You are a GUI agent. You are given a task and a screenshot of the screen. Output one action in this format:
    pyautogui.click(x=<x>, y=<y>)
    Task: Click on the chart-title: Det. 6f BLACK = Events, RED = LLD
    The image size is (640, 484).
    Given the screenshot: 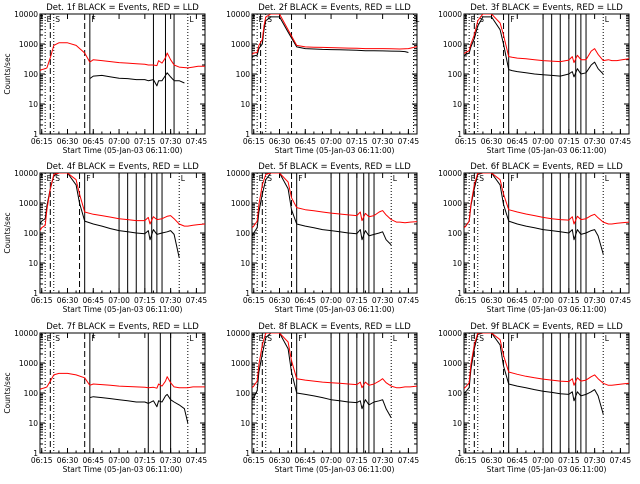 What is the action you would take?
    pyautogui.click(x=546, y=167)
    